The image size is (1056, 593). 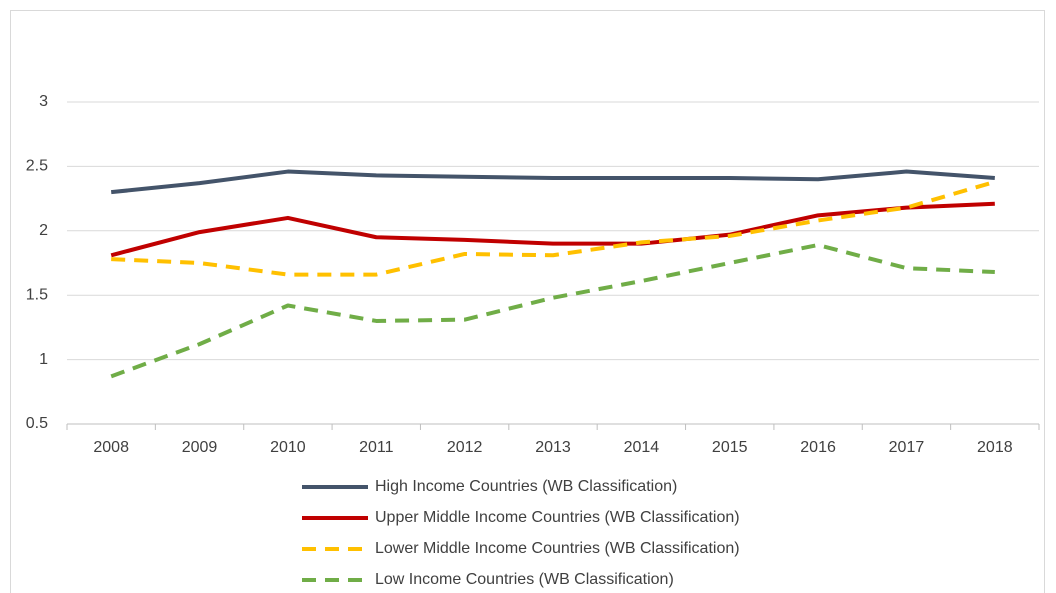 What do you see at coordinates (37, 423) in the screenshot?
I see `y-tick-label: 0.5` at bounding box center [37, 423].